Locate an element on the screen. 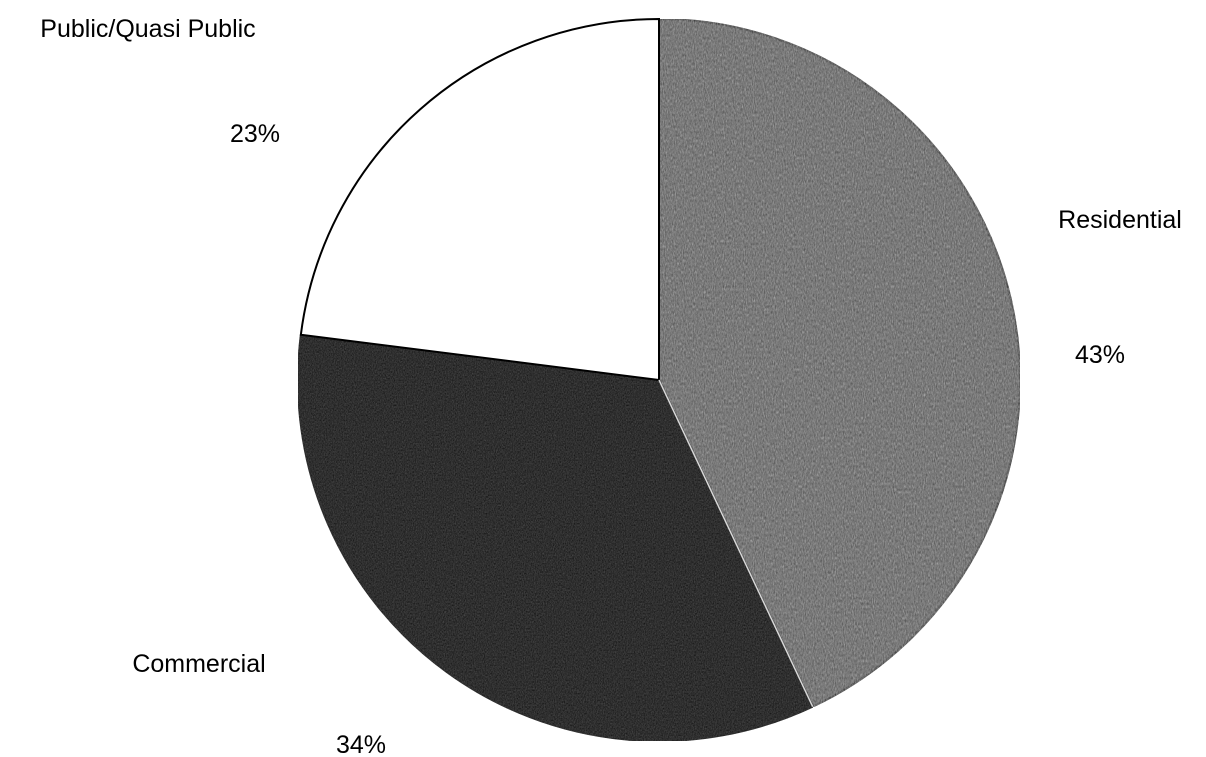 Image resolution: width=1206 pixels, height=757 pixels. pie-slice-public-quasi-public is located at coordinates (479, 199).